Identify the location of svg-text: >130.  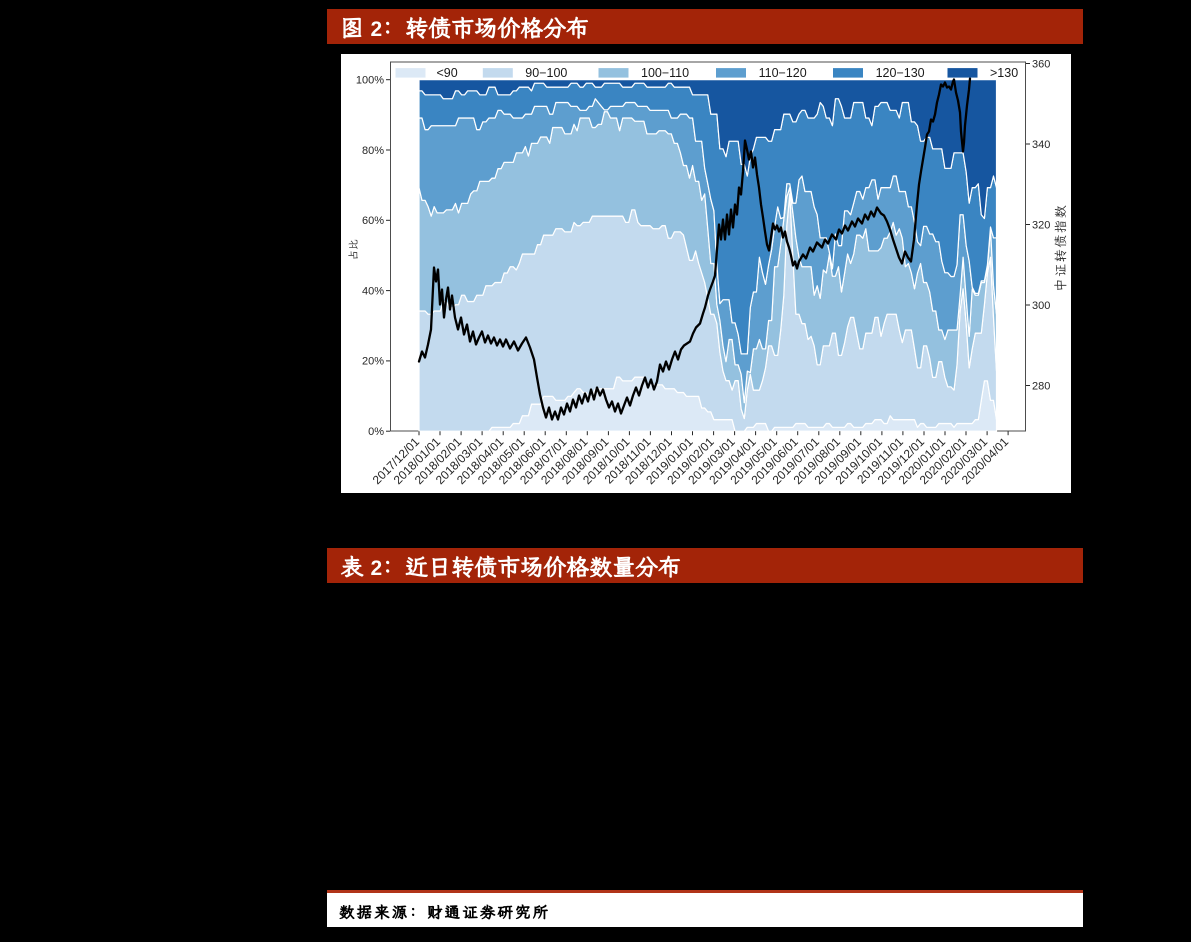
(1004, 73).